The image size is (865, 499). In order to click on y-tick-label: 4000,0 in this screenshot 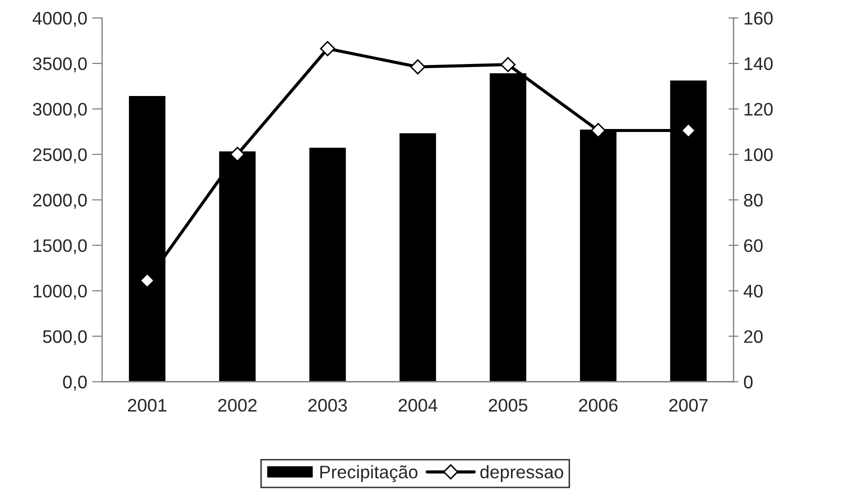, I will do `click(59, 19)`.